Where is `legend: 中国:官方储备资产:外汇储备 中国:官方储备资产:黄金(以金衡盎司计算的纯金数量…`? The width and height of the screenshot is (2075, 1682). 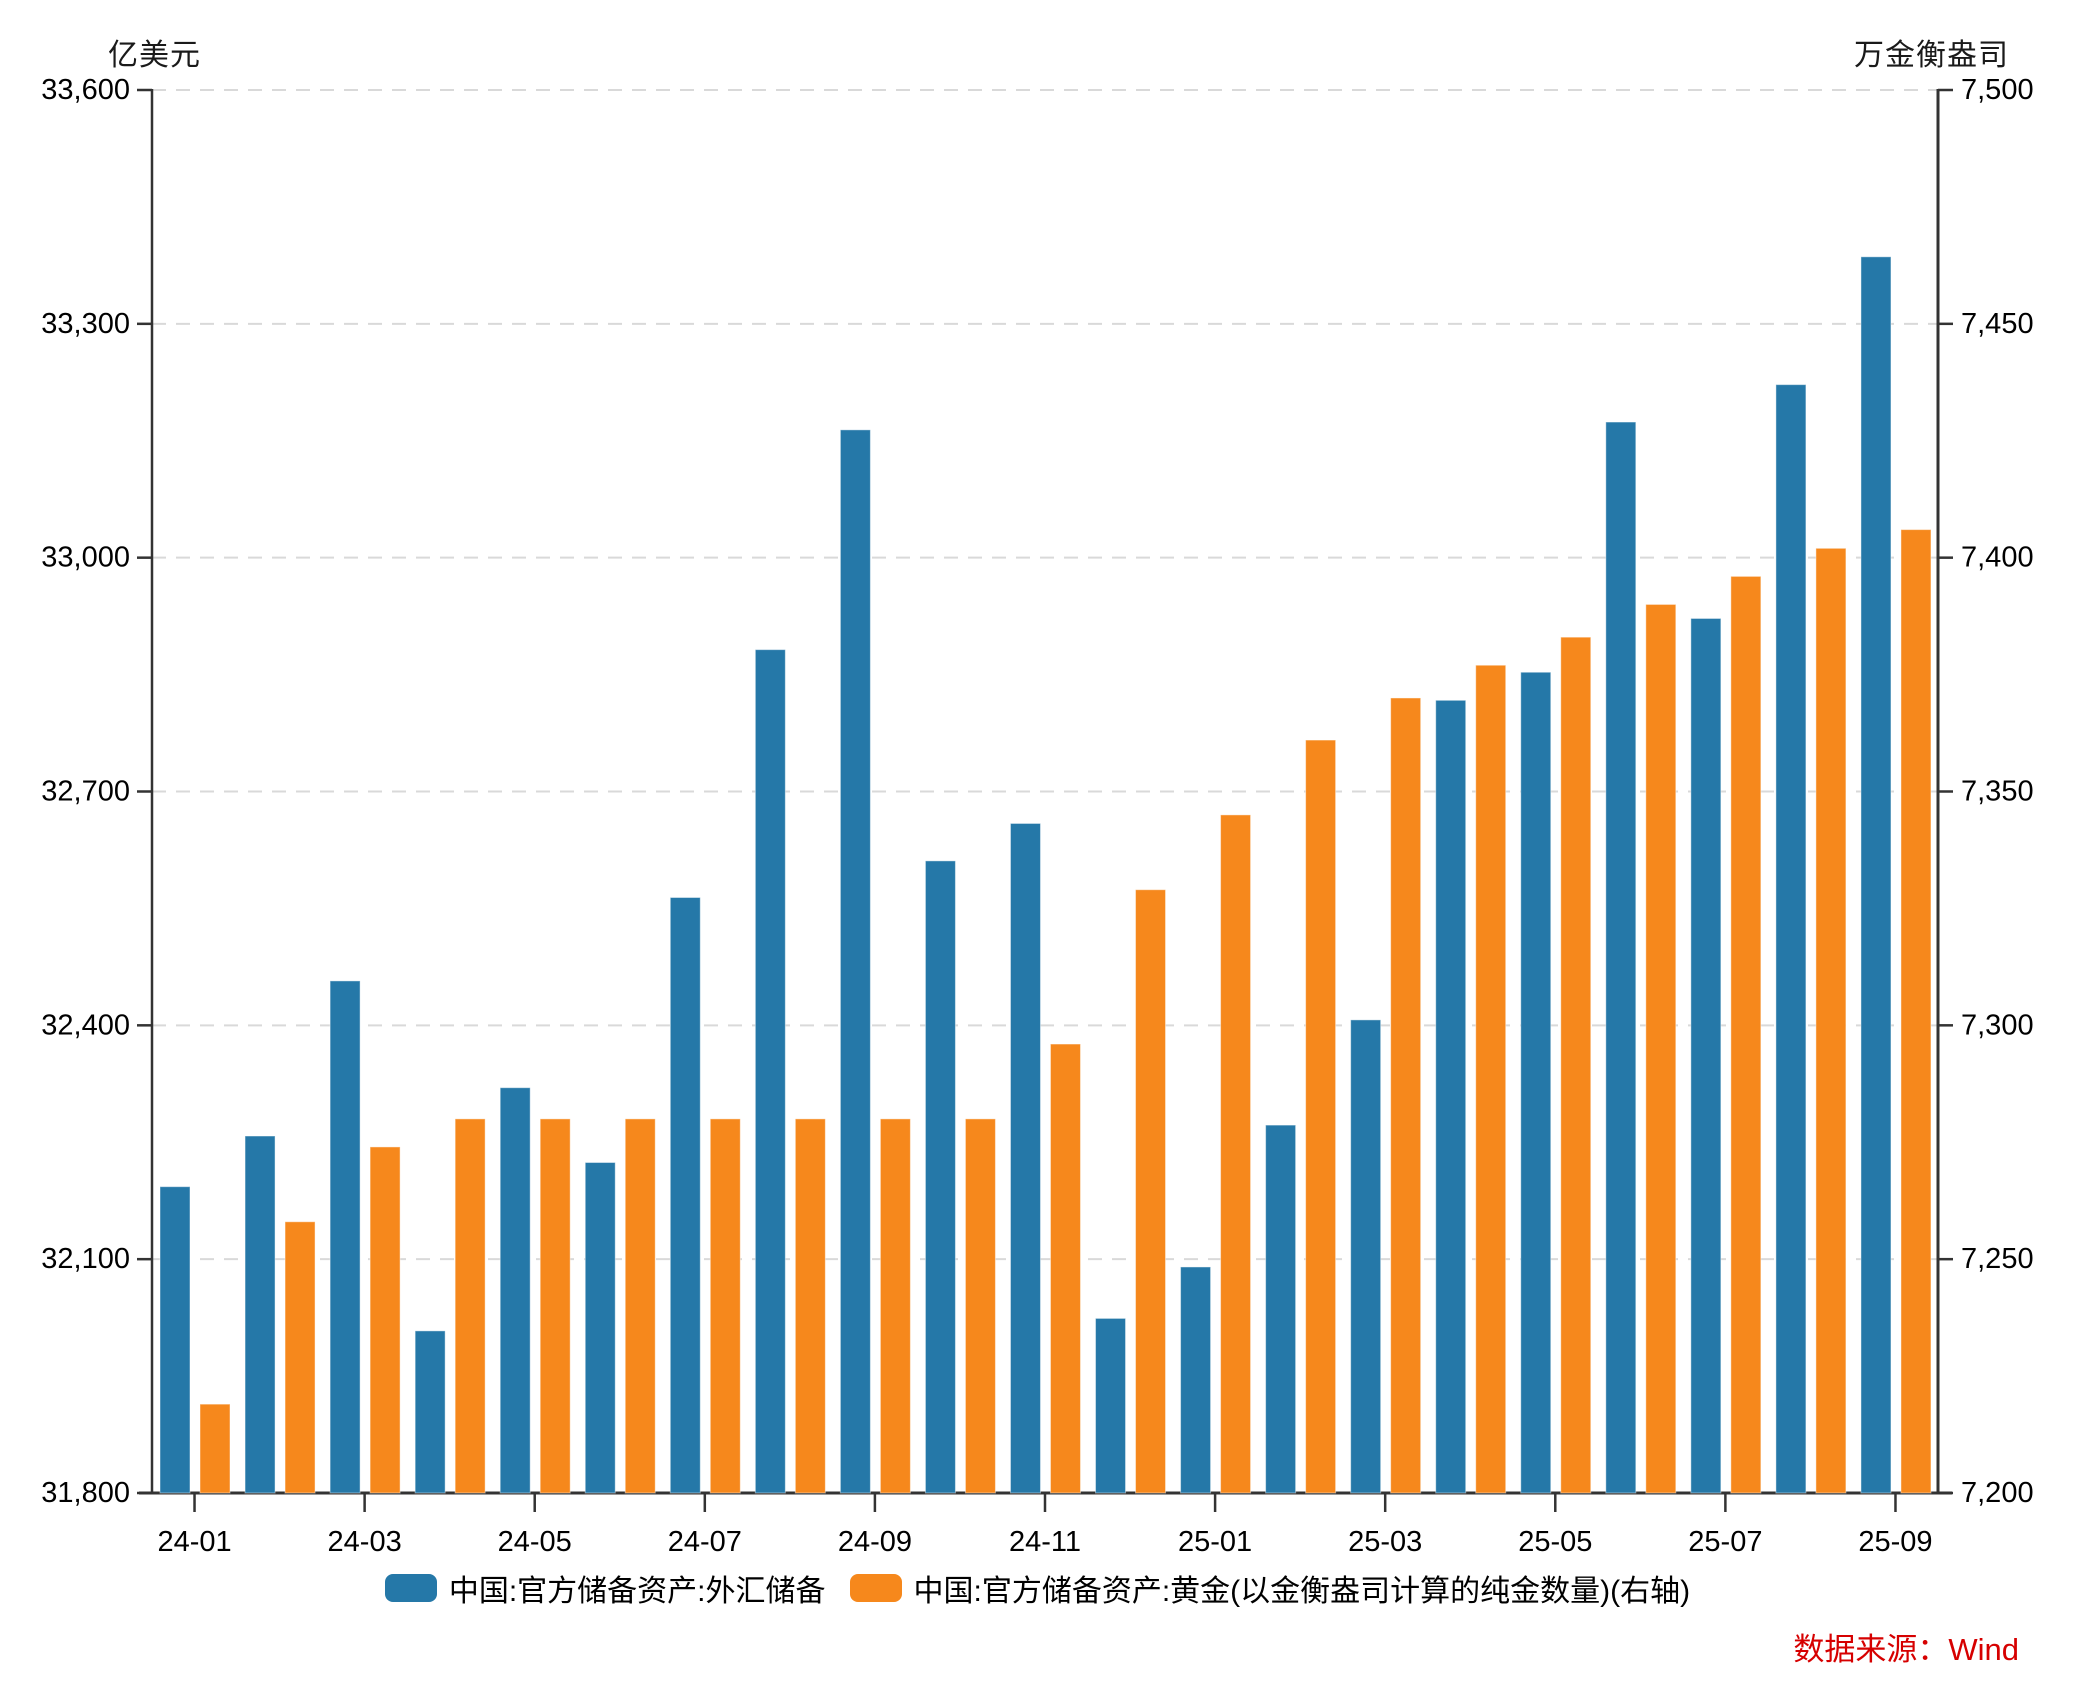
legend: 中国:官方储备资产:外汇储备 中国:官方储备资产:黄金(以金衡盎司计算的纯金数量… is located at coordinates (1037, 1588).